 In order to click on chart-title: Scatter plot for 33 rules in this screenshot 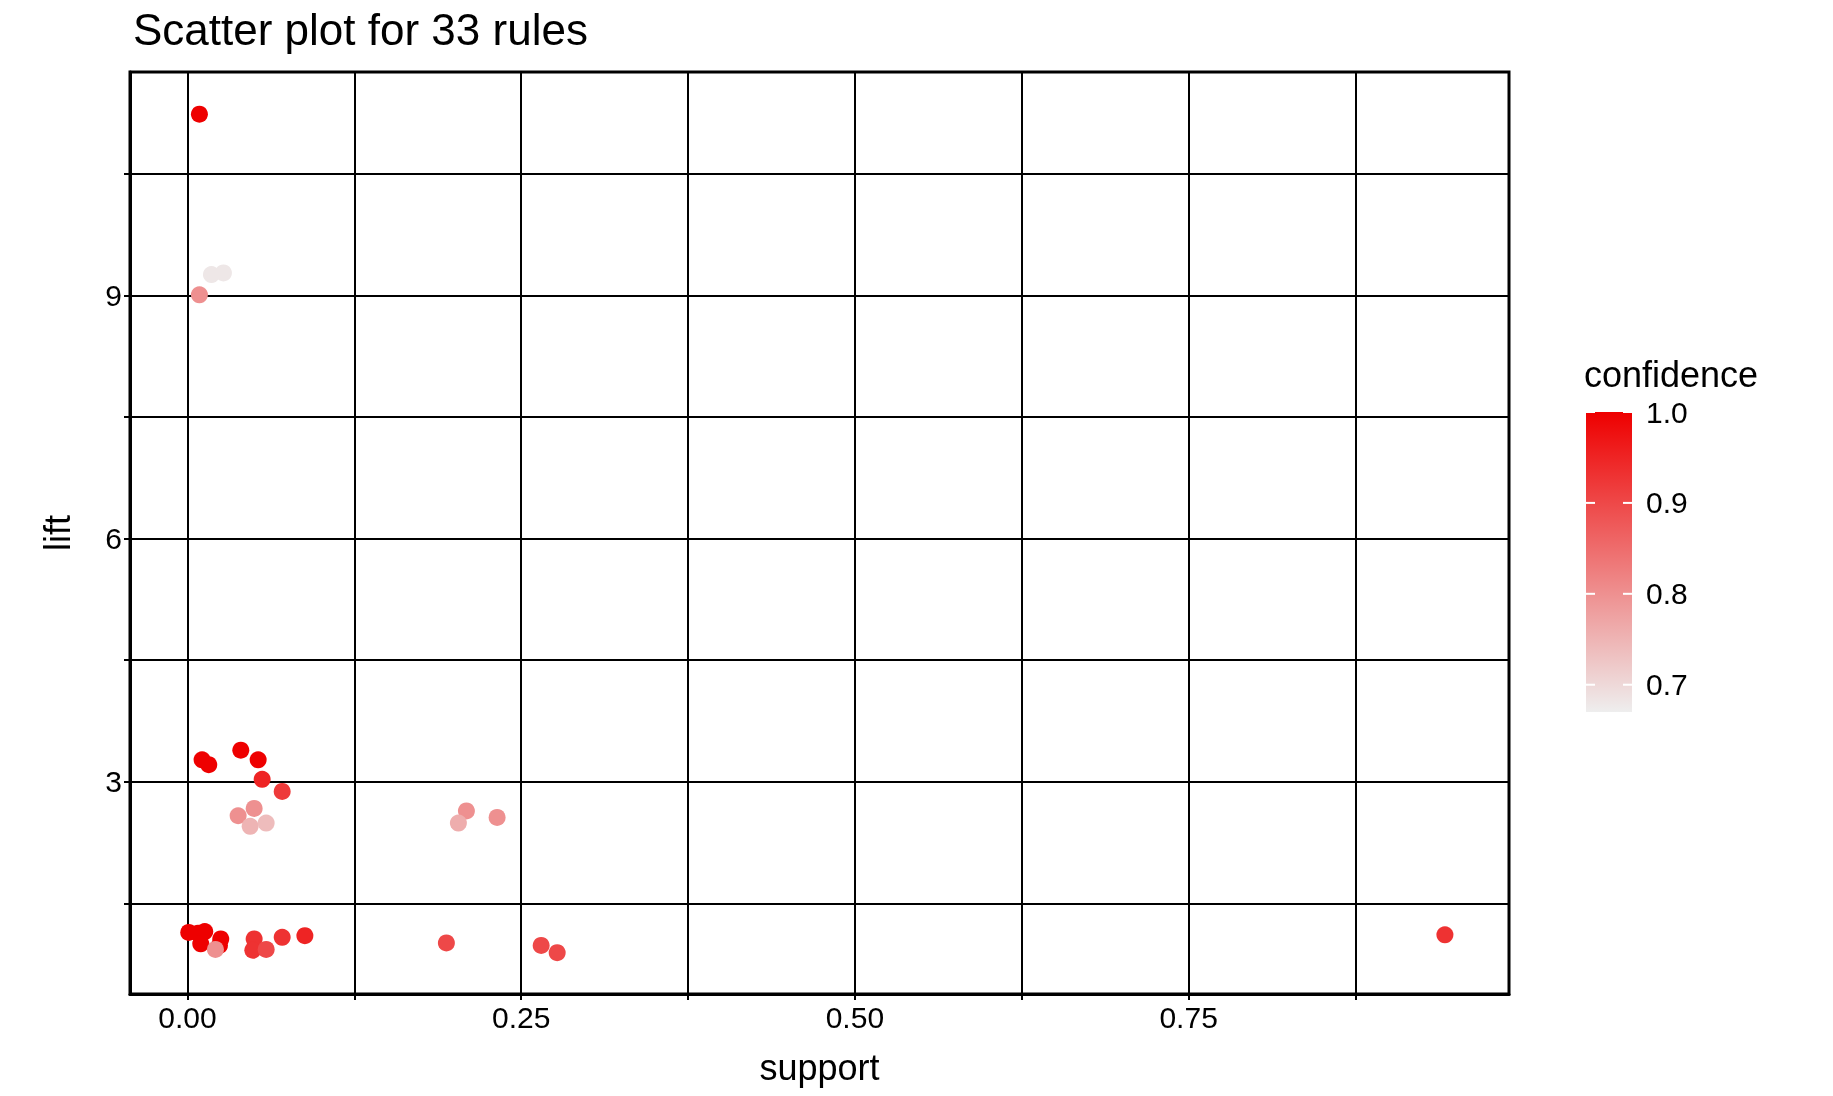, I will do `click(360, 29)`.